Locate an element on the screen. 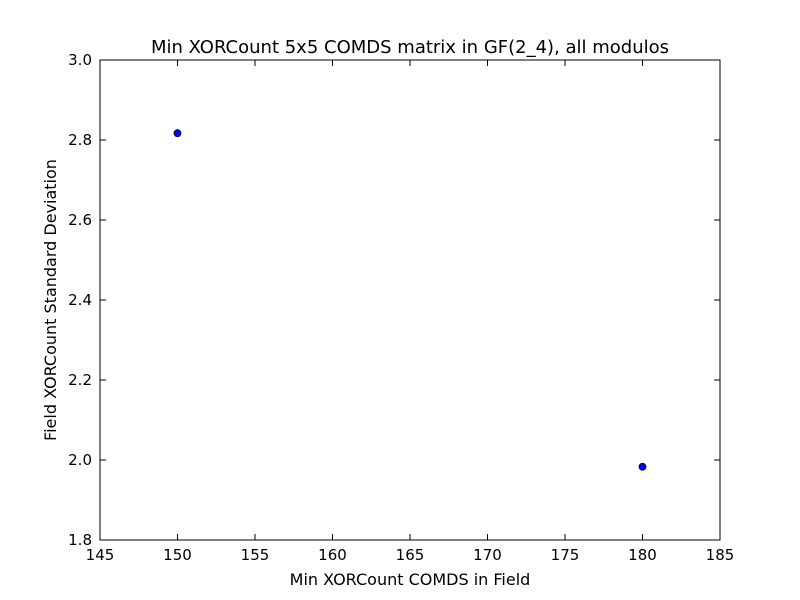  y-tick-label: 1.8 is located at coordinates (80, 540).